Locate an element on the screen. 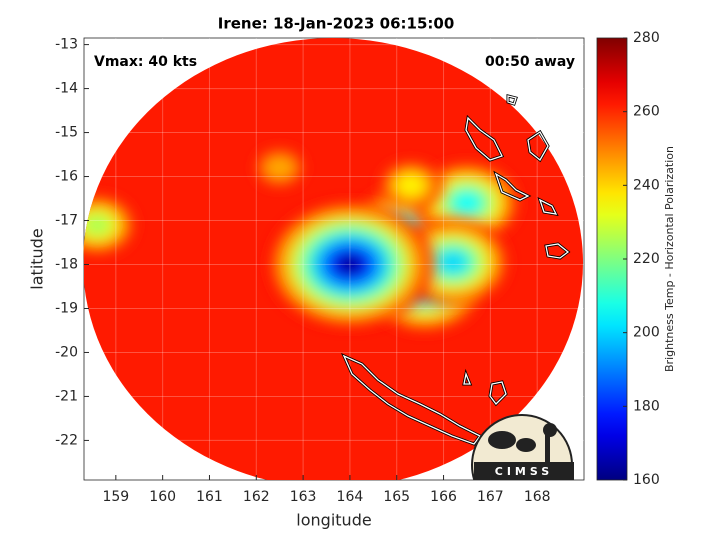  y-tick-label: -14 is located at coordinates (66, 89).